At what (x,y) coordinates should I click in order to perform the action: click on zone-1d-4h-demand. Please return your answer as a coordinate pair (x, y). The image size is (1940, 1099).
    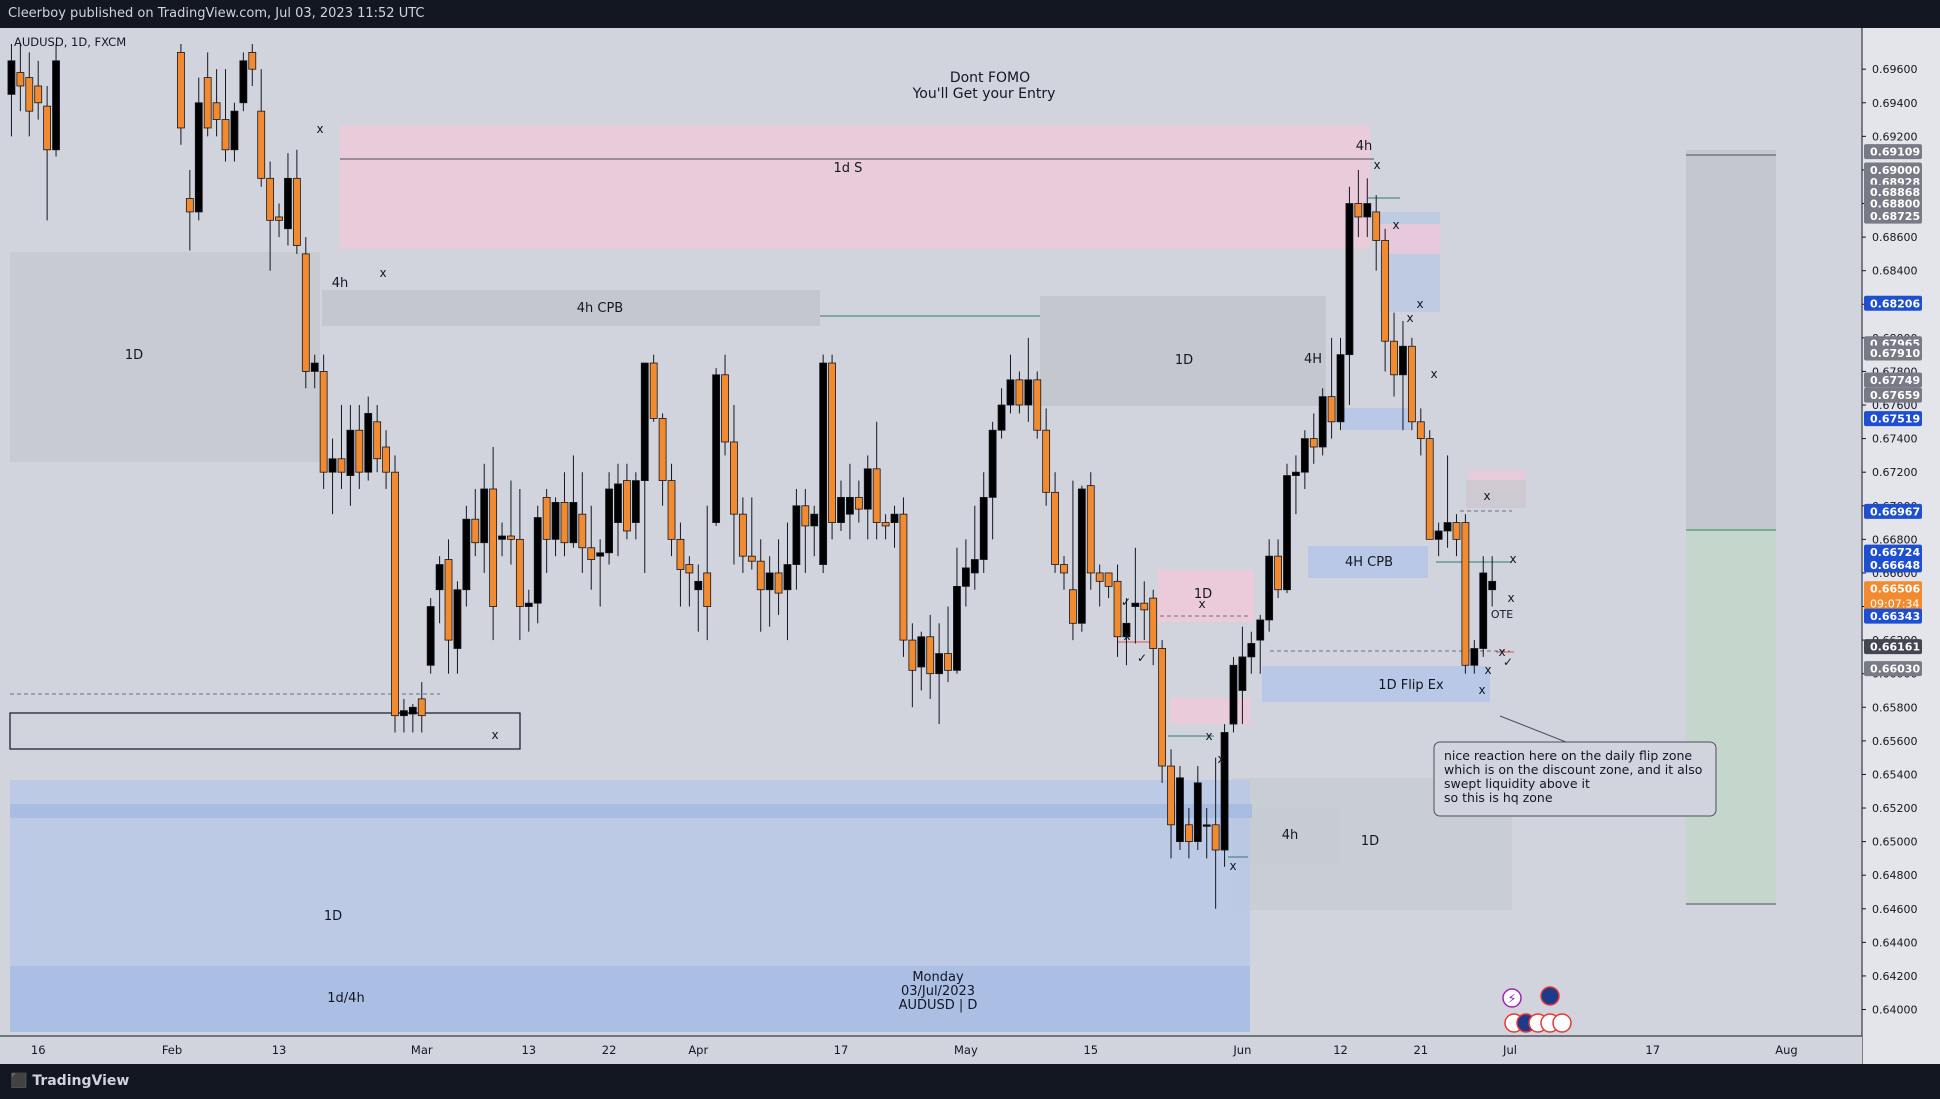
    Looking at the image, I should click on (630, 999).